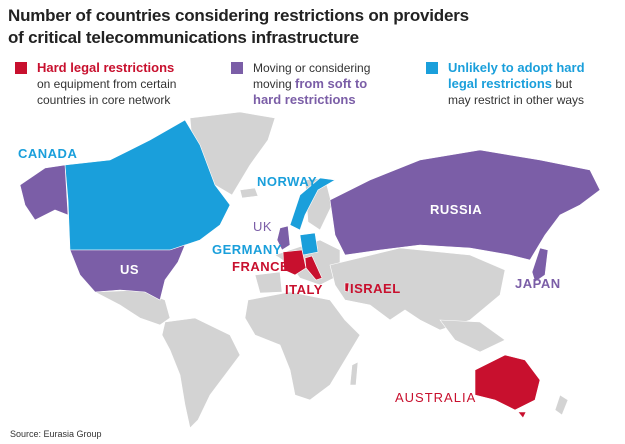 This screenshot has height=444, width=625. I want to click on country-france, so click(294, 262).